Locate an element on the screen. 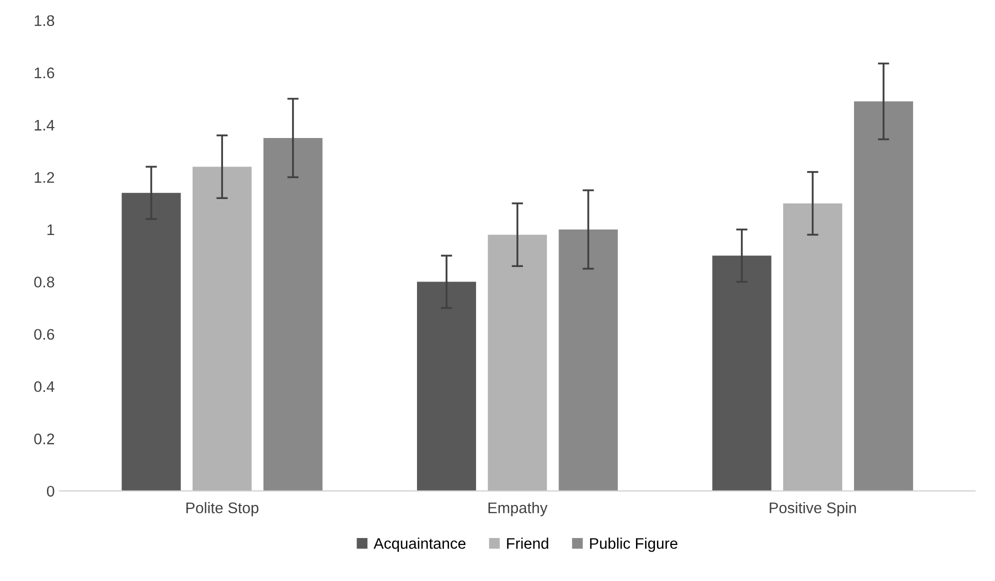  y-tick-label: 0.6 is located at coordinates (44, 334).